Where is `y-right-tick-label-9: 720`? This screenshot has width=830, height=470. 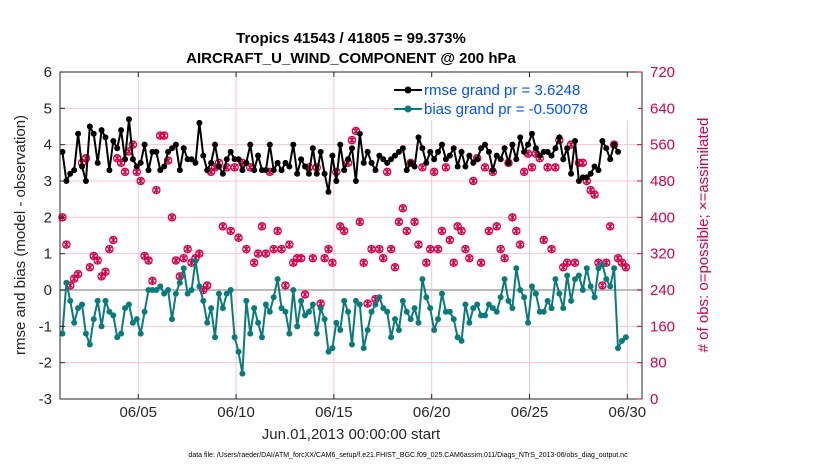 y-right-tick-label-9: 720 is located at coordinates (662, 72).